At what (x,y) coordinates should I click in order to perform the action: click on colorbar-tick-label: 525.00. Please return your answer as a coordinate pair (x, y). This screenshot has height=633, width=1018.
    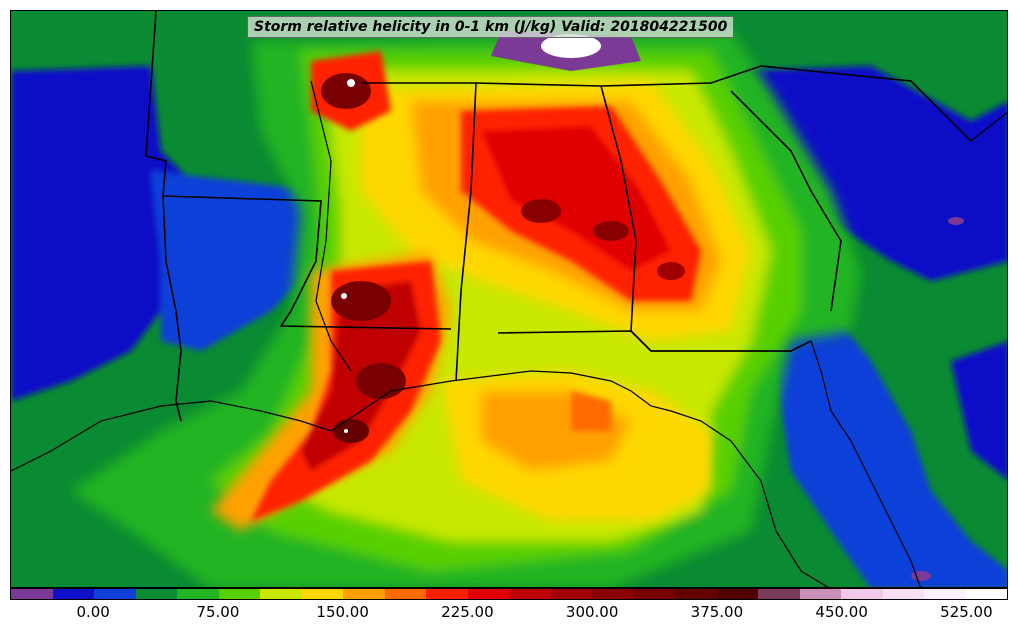
    Looking at the image, I should click on (966, 612).